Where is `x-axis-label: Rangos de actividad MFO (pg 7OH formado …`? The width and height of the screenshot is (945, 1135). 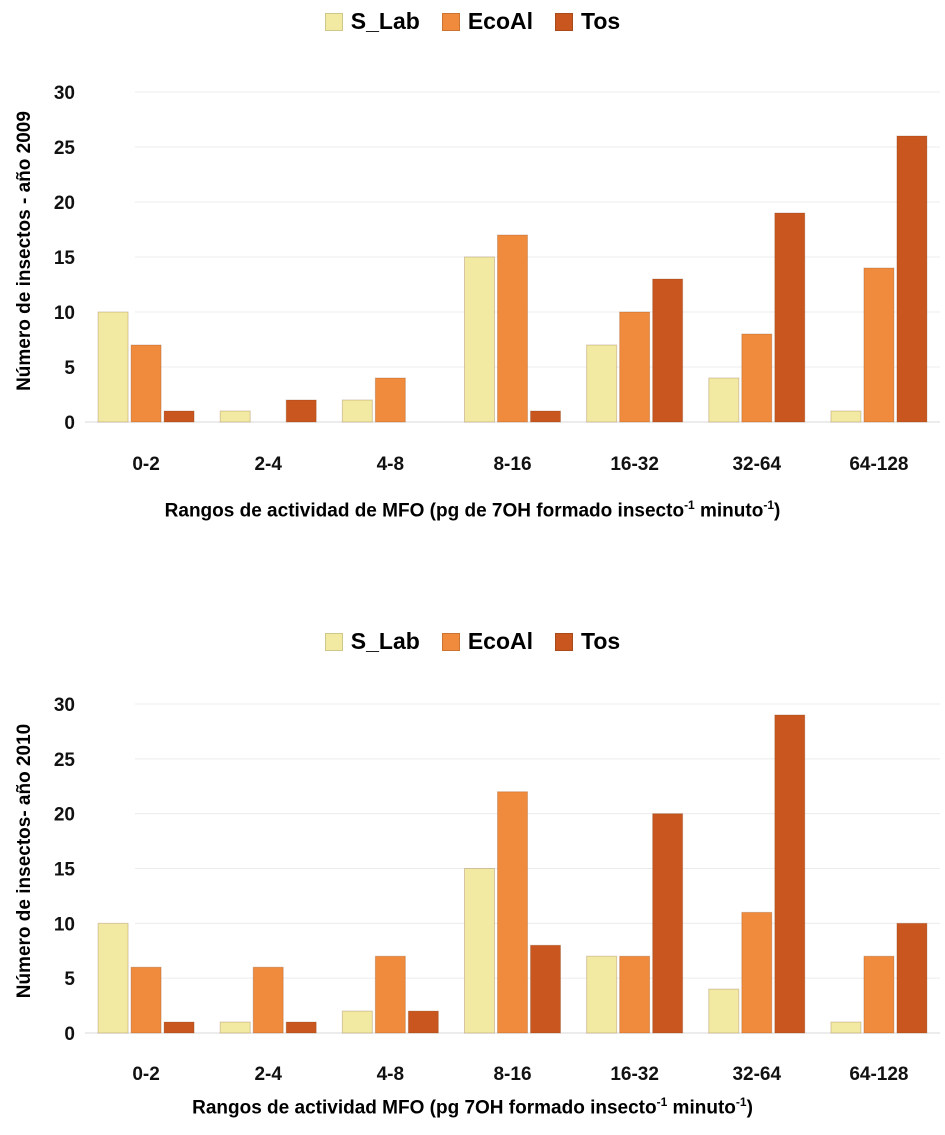 x-axis-label: Rangos de actividad MFO (pg 7OH formado … is located at coordinates (472, 1107).